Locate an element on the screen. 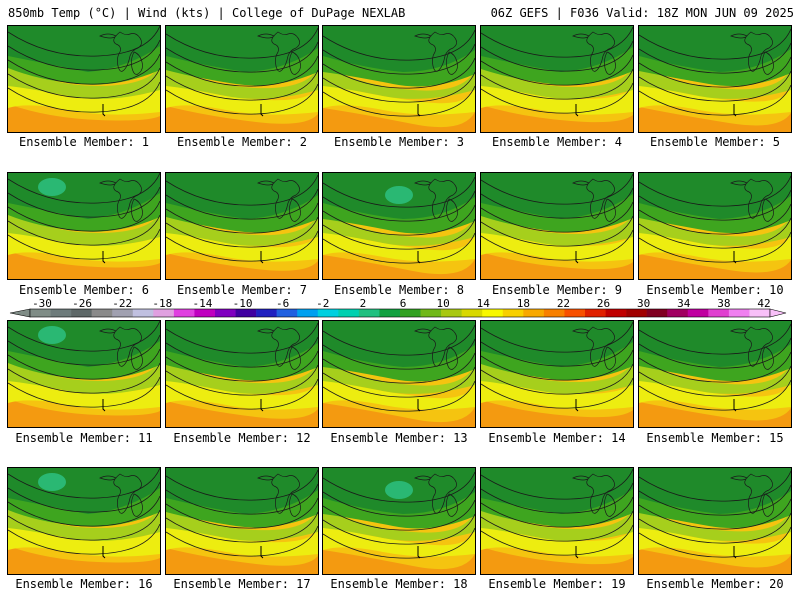 The image size is (800, 600). colorbar-tick-label: 42 is located at coordinates (763, 303).